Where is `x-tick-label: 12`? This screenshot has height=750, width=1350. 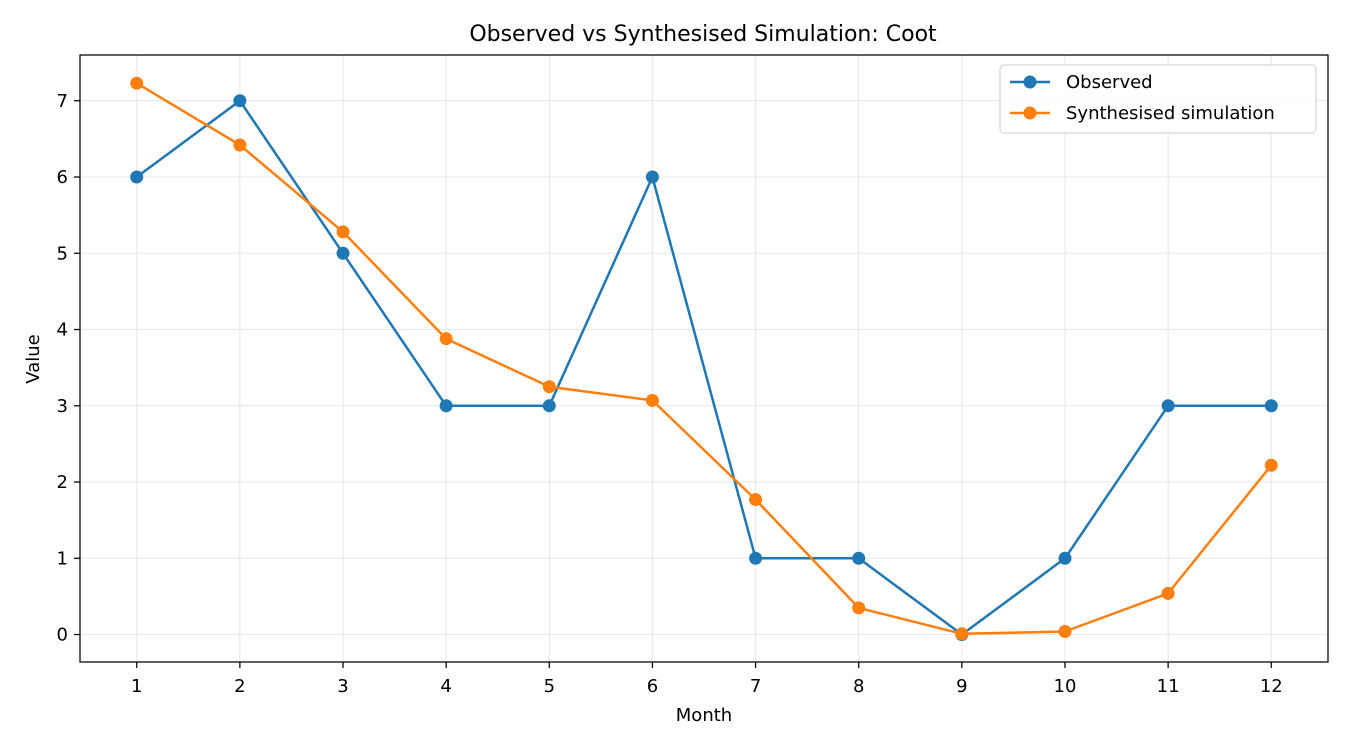
x-tick-label: 12 is located at coordinates (1271, 686).